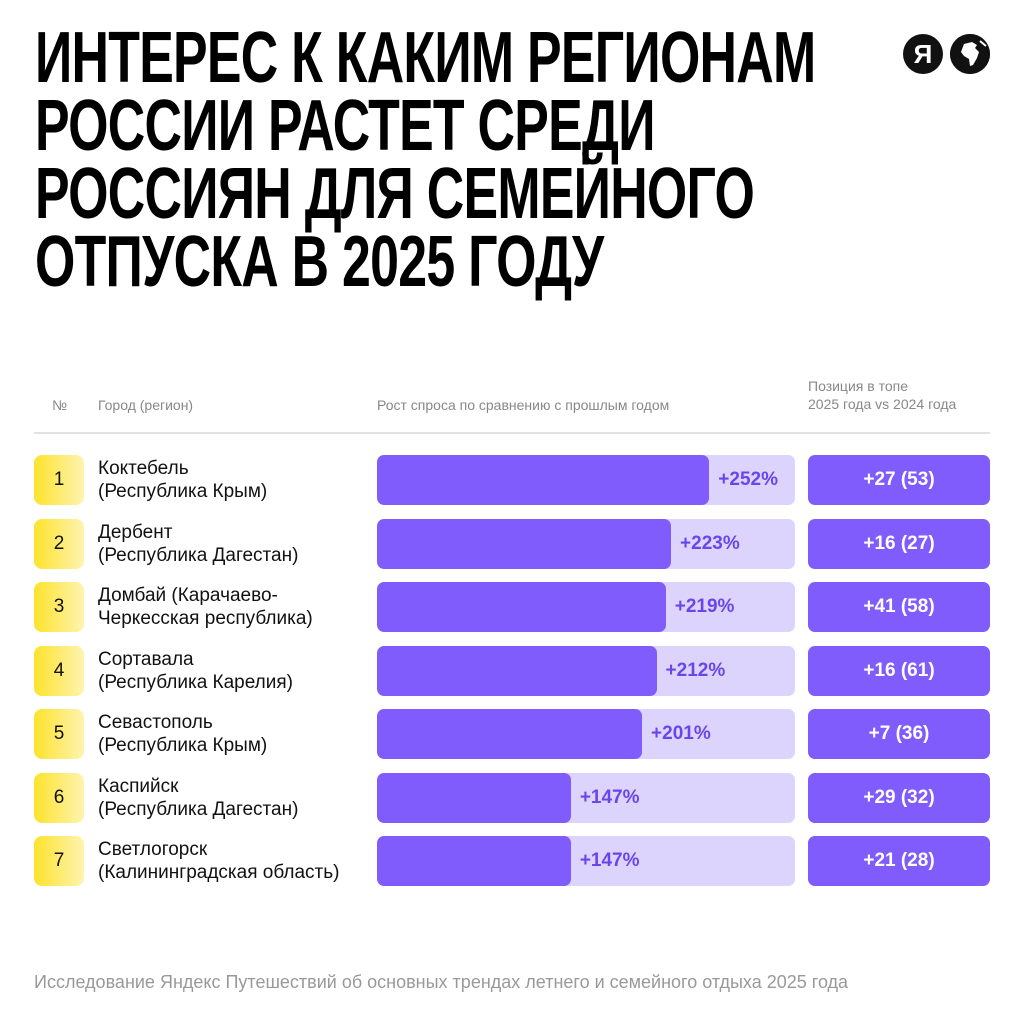  What do you see at coordinates (899, 480) in the screenshot?
I see `position-change: +27 (53)` at bounding box center [899, 480].